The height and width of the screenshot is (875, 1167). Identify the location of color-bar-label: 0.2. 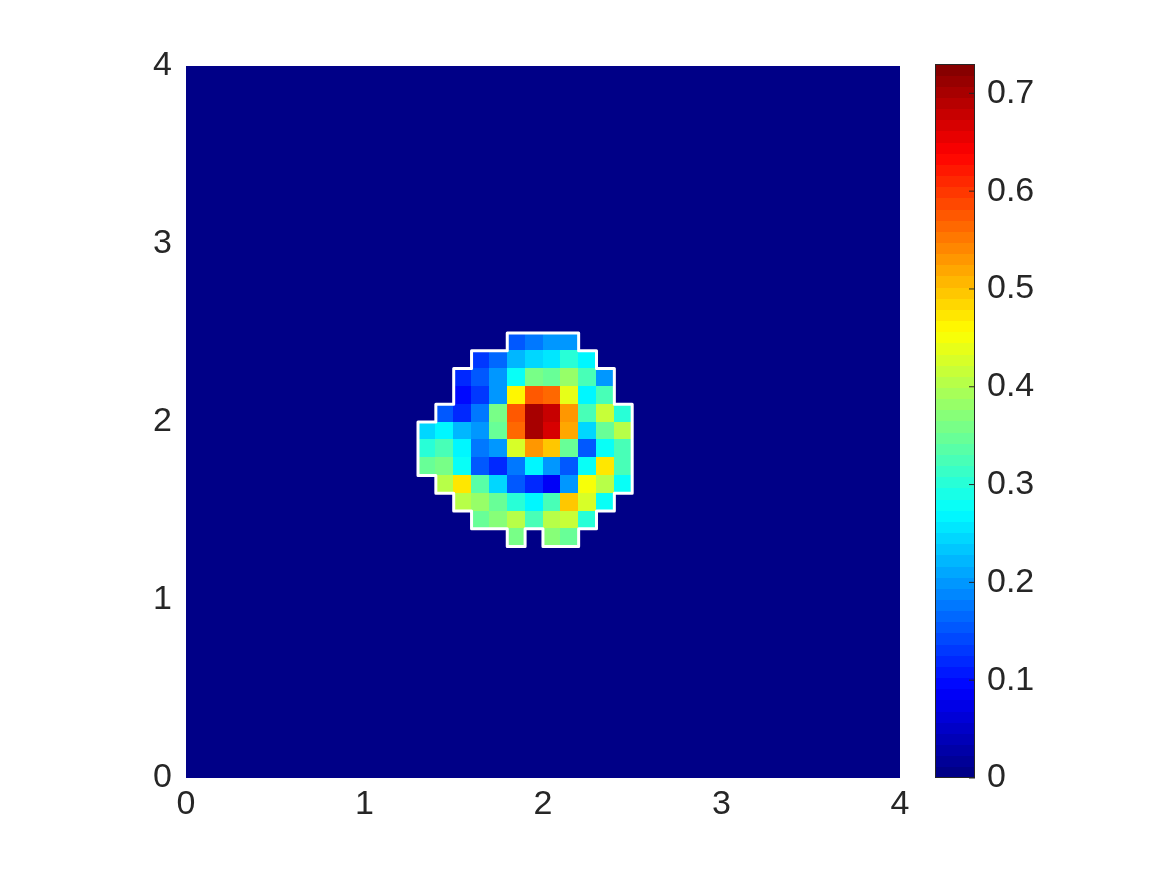
(1011, 579).